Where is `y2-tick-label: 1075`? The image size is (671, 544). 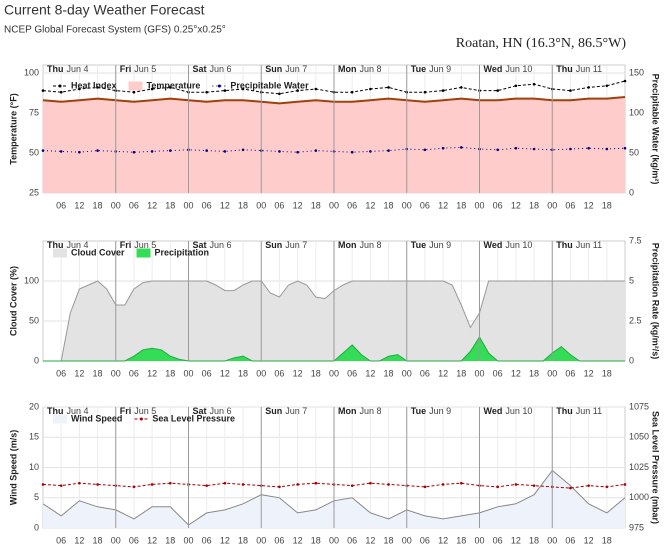
y2-tick-label: 1075 is located at coordinates (639, 406).